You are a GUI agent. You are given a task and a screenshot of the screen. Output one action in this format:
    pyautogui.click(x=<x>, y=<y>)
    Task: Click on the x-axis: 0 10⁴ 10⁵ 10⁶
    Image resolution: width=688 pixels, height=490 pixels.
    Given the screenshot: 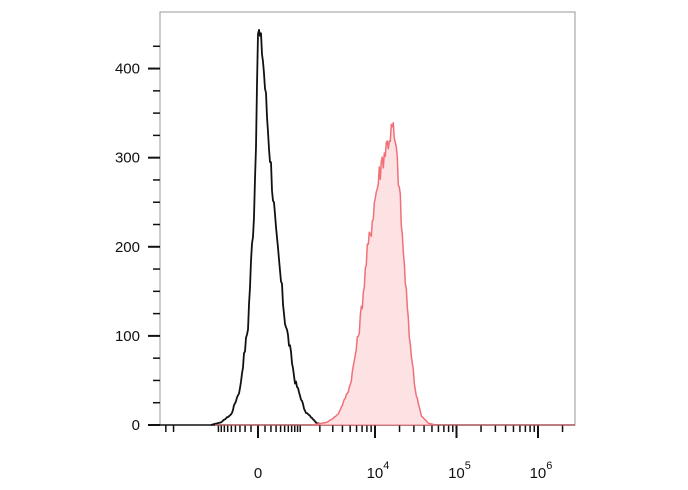 What is the action you would take?
    pyautogui.click(x=367, y=453)
    